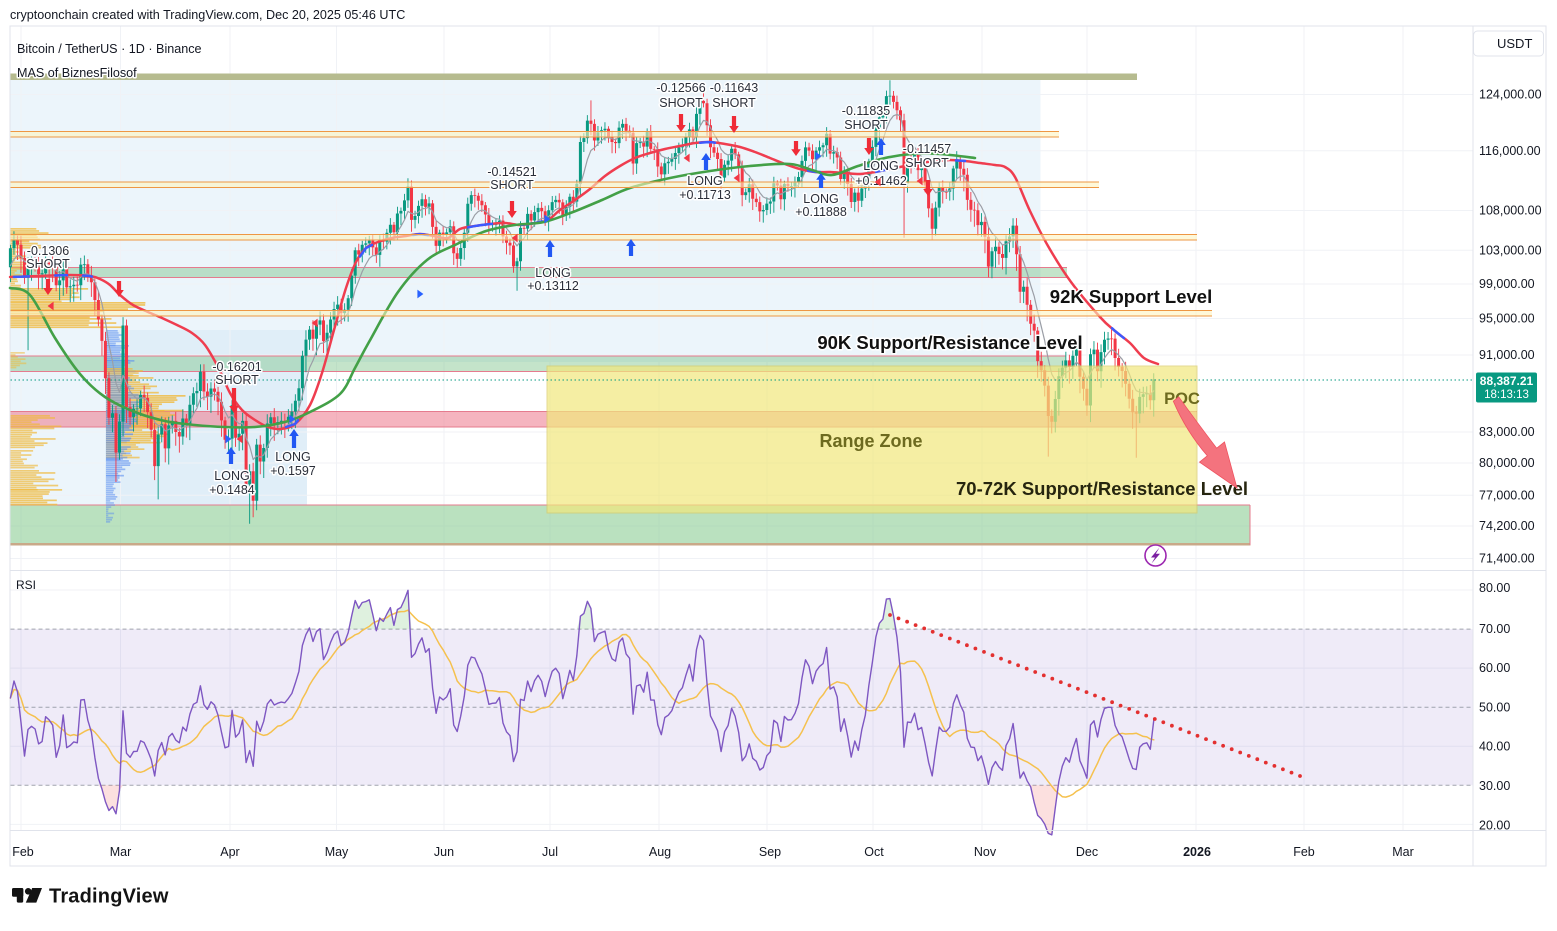 This screenshot has height=931, width=1557. I want to click on svg-text: 91,000.00, so click(1507, 355).